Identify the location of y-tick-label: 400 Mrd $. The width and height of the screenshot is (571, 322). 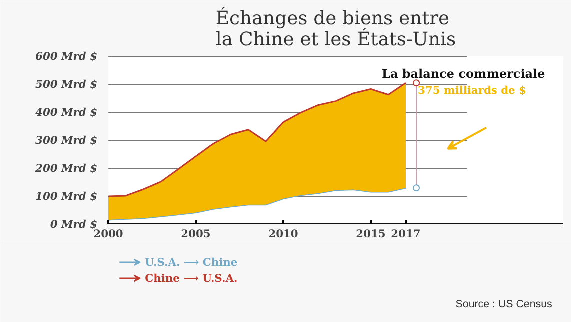
(67, 112).